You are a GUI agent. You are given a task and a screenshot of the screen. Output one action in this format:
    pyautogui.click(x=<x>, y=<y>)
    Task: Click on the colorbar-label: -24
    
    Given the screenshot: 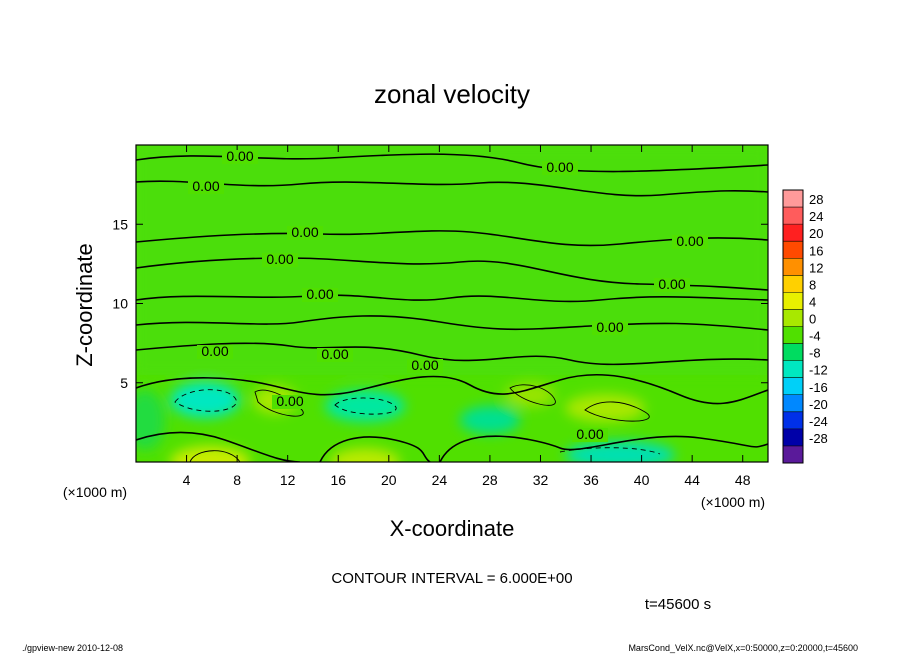 What is the action you would take?
    pyautogui.click(x=818, y=421)
    